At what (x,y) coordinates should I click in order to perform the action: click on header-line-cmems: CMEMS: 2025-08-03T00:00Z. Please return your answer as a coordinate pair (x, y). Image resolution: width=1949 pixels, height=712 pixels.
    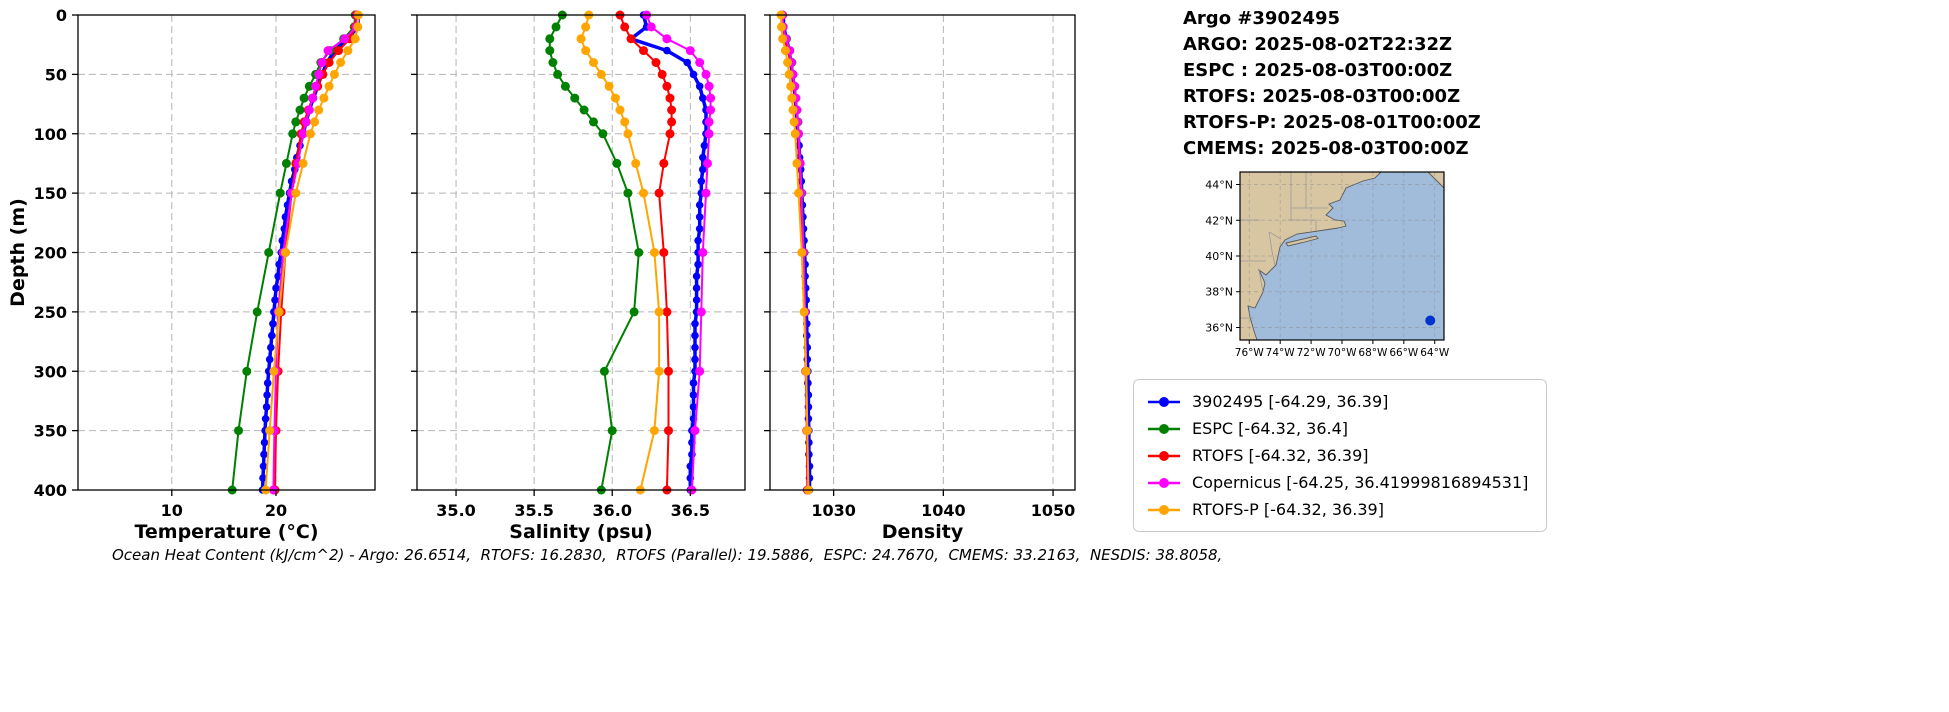
    Looking at the image, I should click on (1326, 148).